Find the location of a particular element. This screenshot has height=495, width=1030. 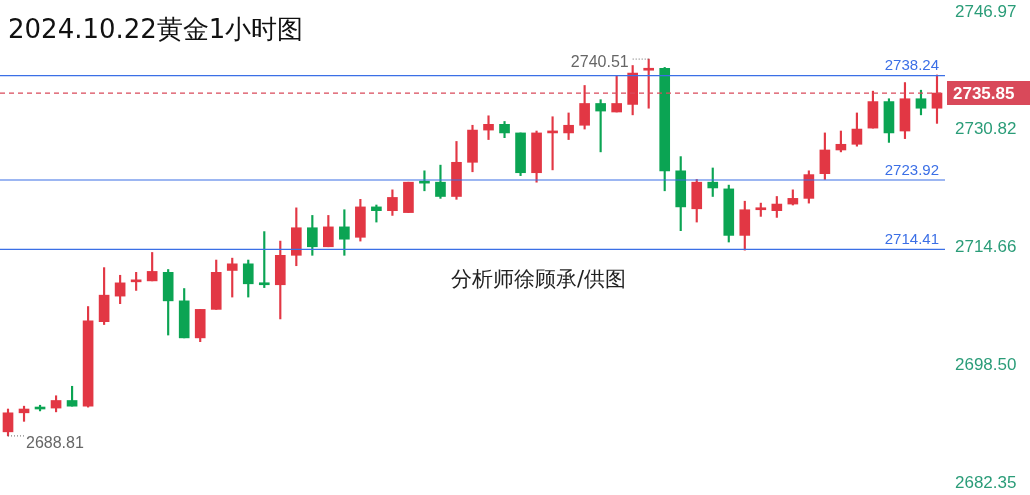

y-tick-label: 2730.82 is located at coordinates (986, 129).